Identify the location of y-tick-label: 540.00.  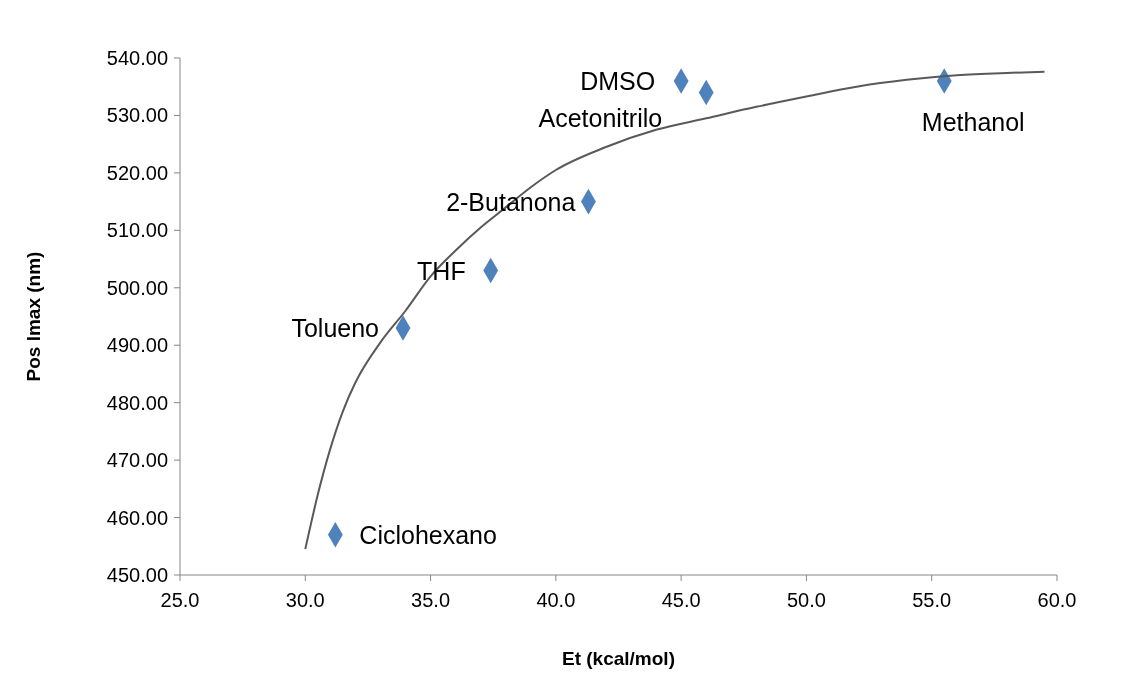
(137, 58).